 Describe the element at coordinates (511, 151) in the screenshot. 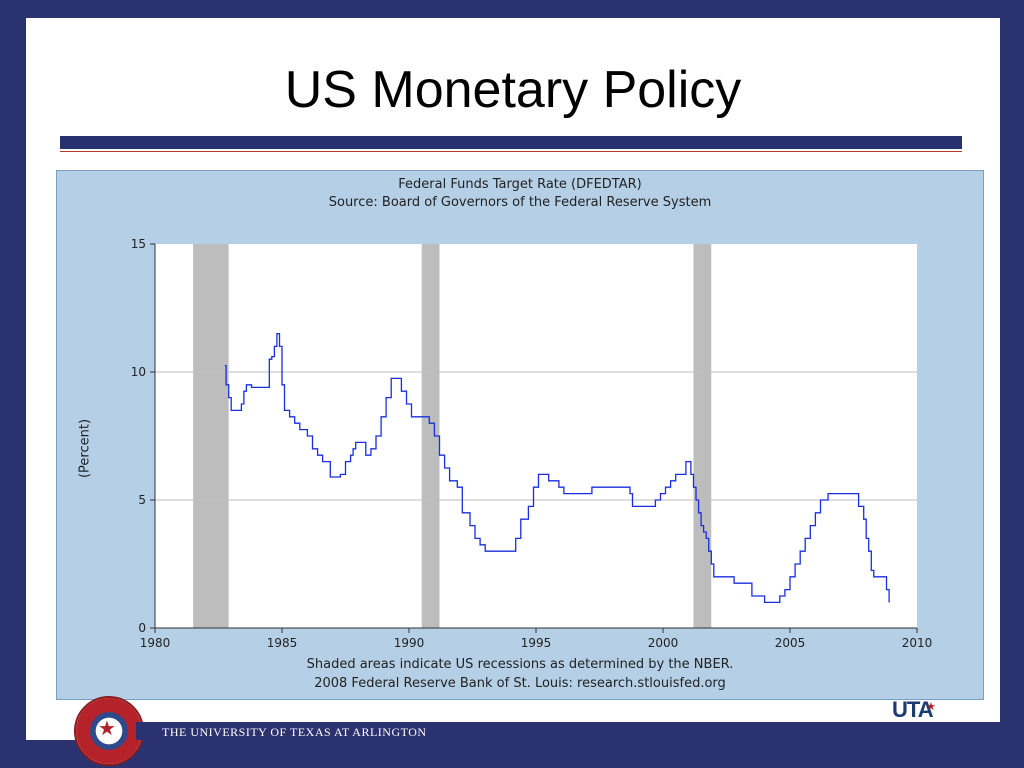

I see `title-rule-accent` at that location.